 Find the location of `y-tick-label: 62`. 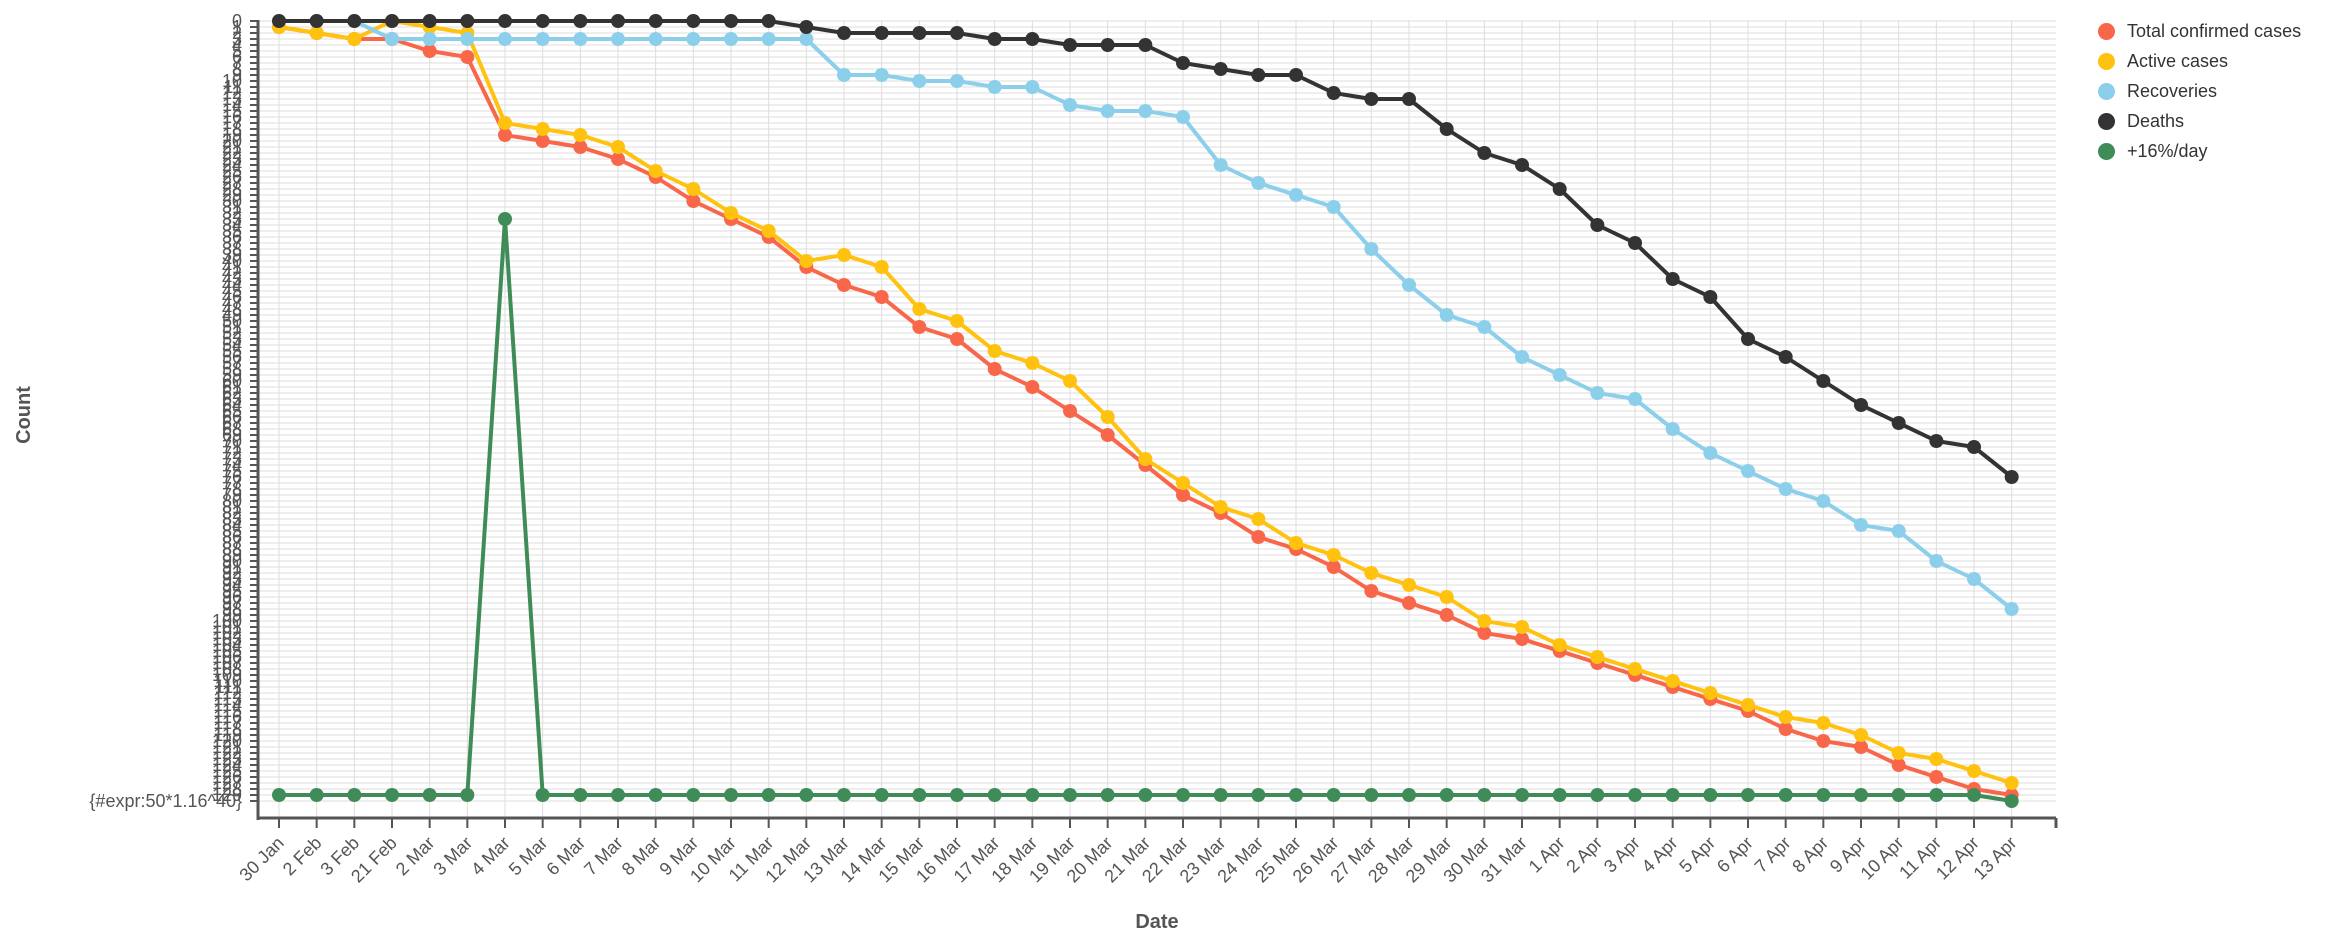

y-tick-label: 62 is located at coordinates (232, 393).